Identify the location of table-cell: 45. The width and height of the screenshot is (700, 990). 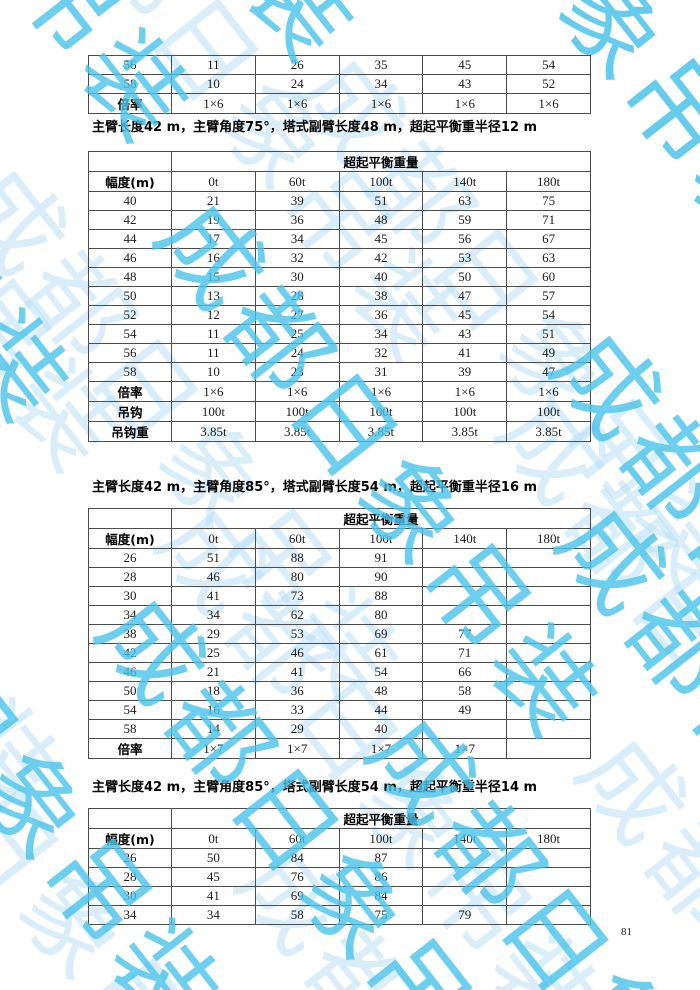
(213, 877).